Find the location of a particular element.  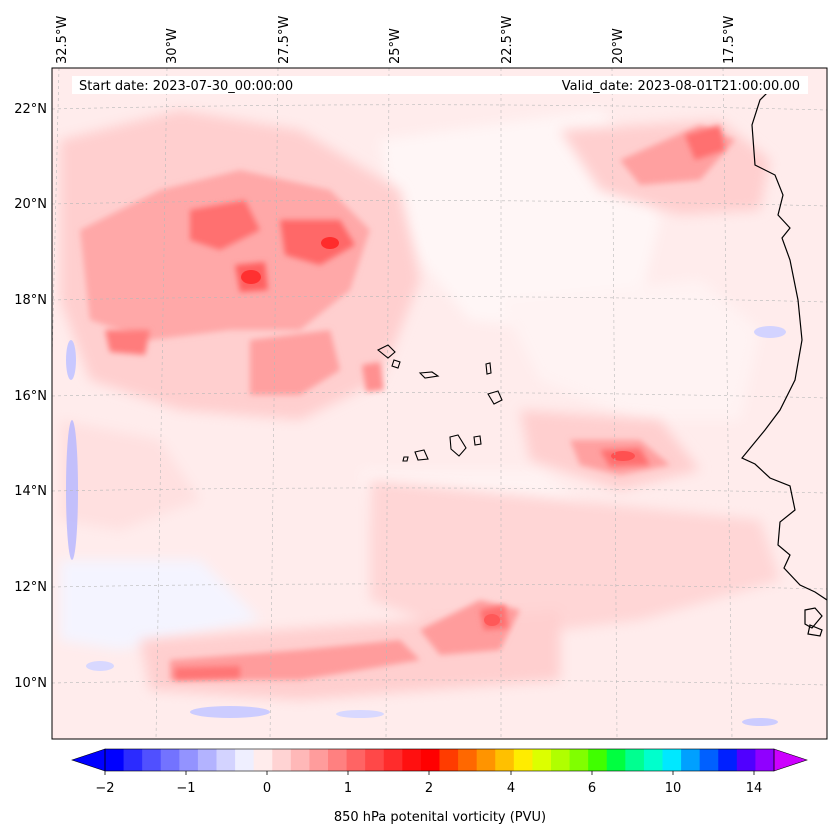

lat-label: 22°N is located at coordinates (30, 109).